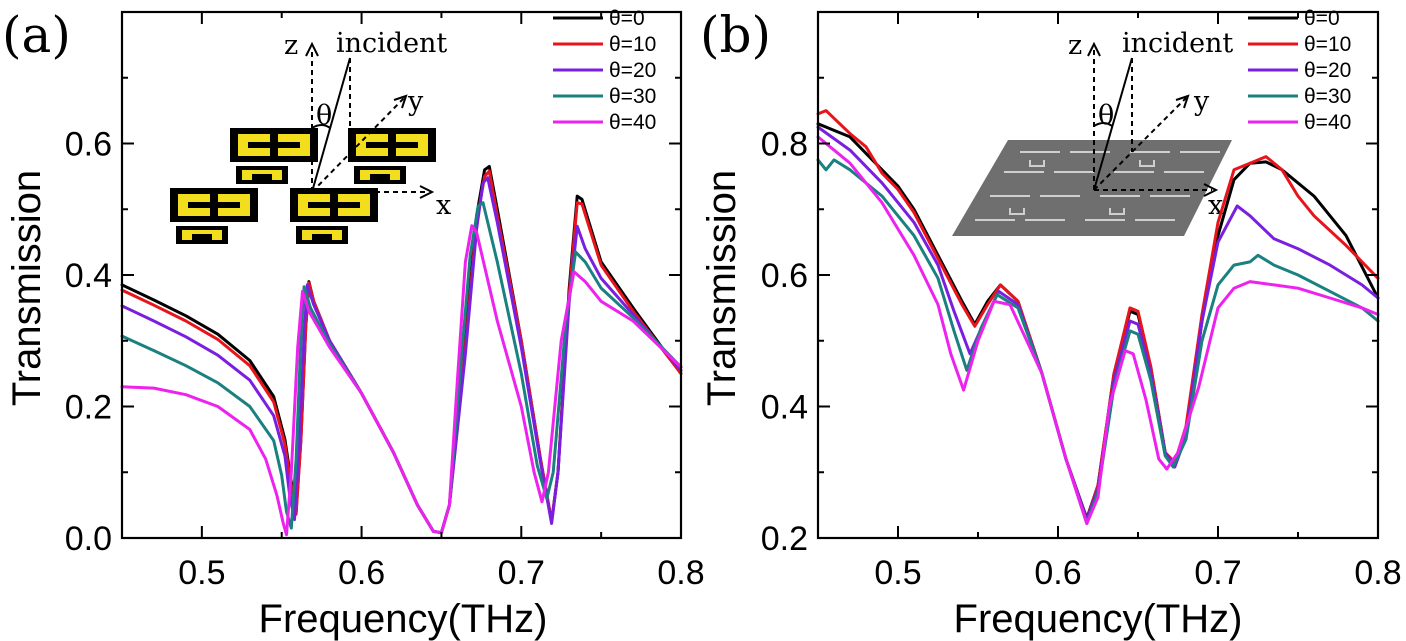  Describe the element at coordinates (735, 35) in the screenshot. I see `panel-b-label: (b)` at that location.